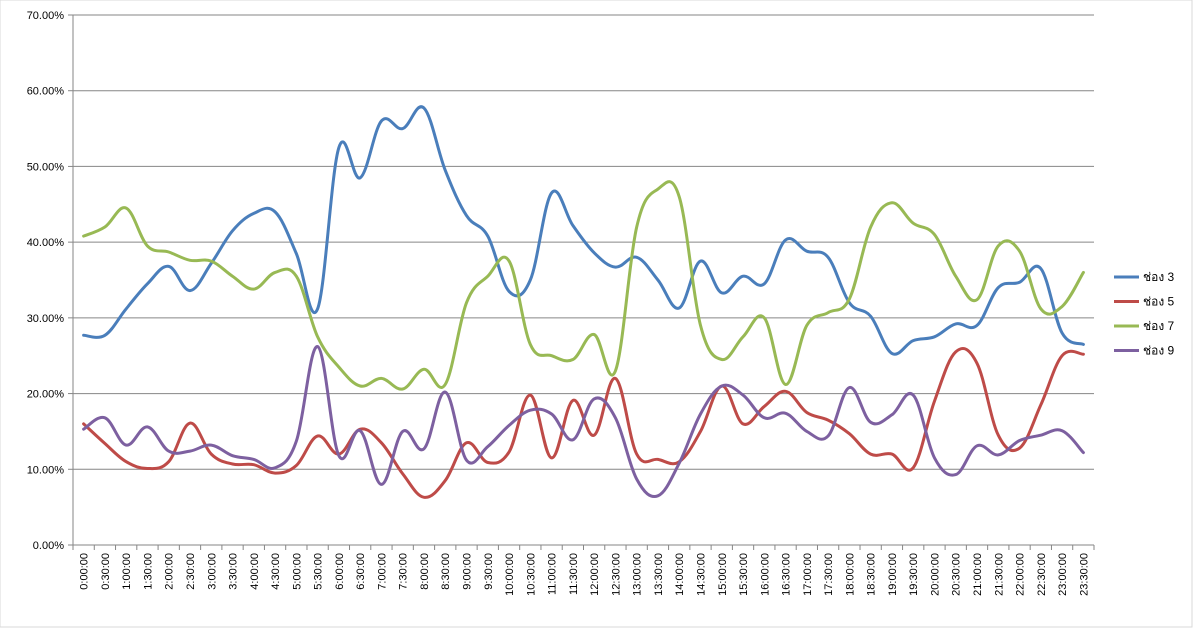  What do you see at coordinates (1021, 574) in the screenshot?
I see `x-tick-label: 22:00:00` at bounding box center [1021, 574].